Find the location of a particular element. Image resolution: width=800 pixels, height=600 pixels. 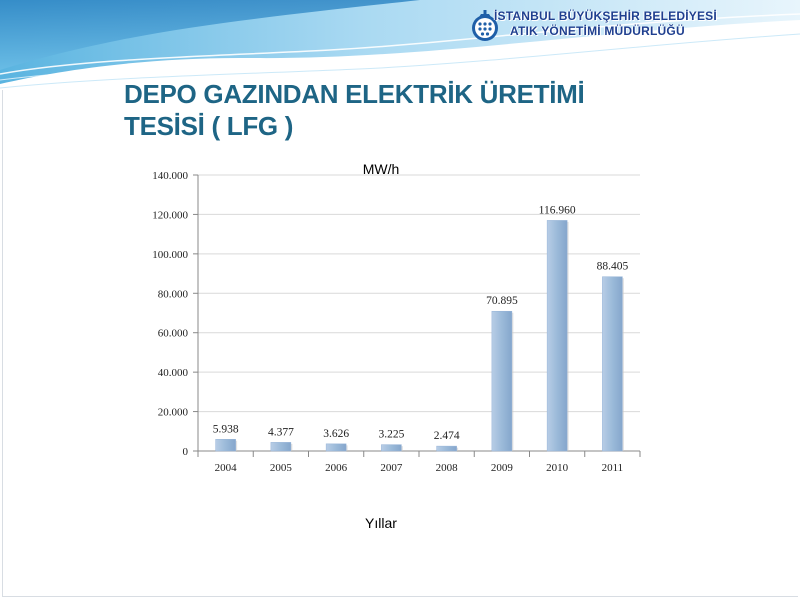

slide-title-line-2: TESİSİ ( LFG ) is located at coordinates (209, 126).